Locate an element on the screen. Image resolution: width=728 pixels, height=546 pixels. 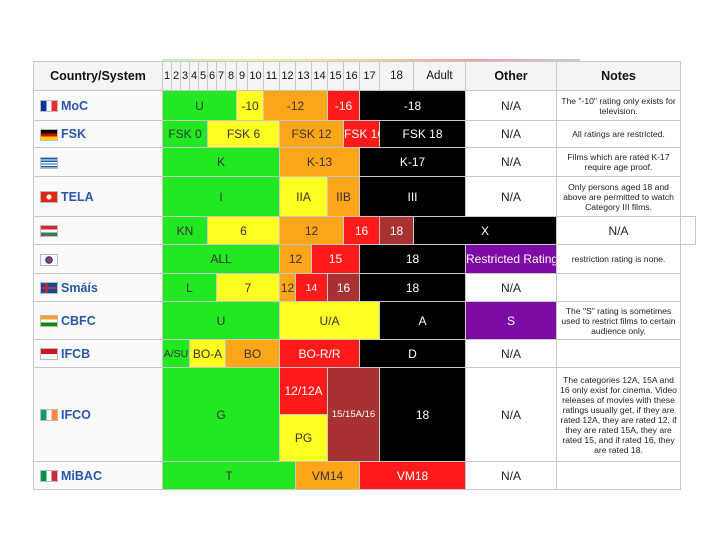
header-other: Other is located at coordinates (511, 76).